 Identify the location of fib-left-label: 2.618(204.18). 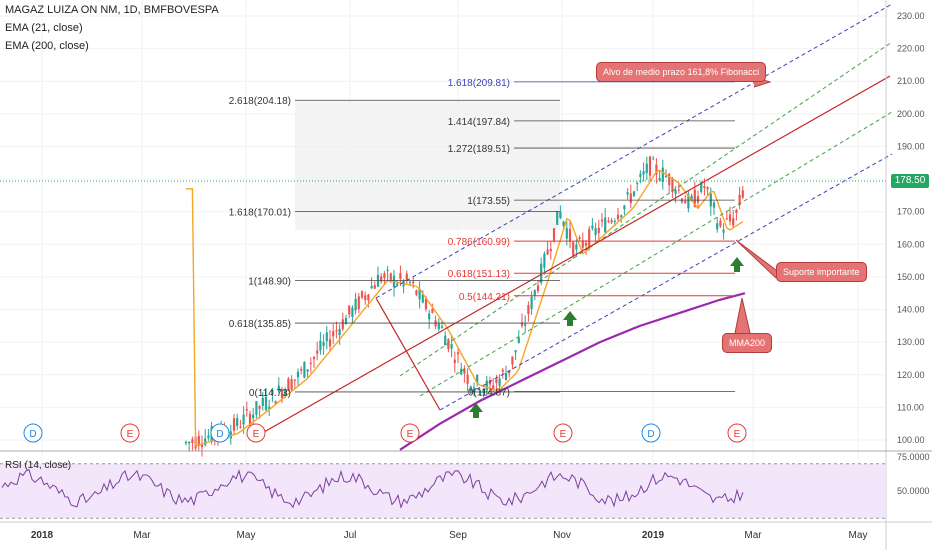
(260, 101).